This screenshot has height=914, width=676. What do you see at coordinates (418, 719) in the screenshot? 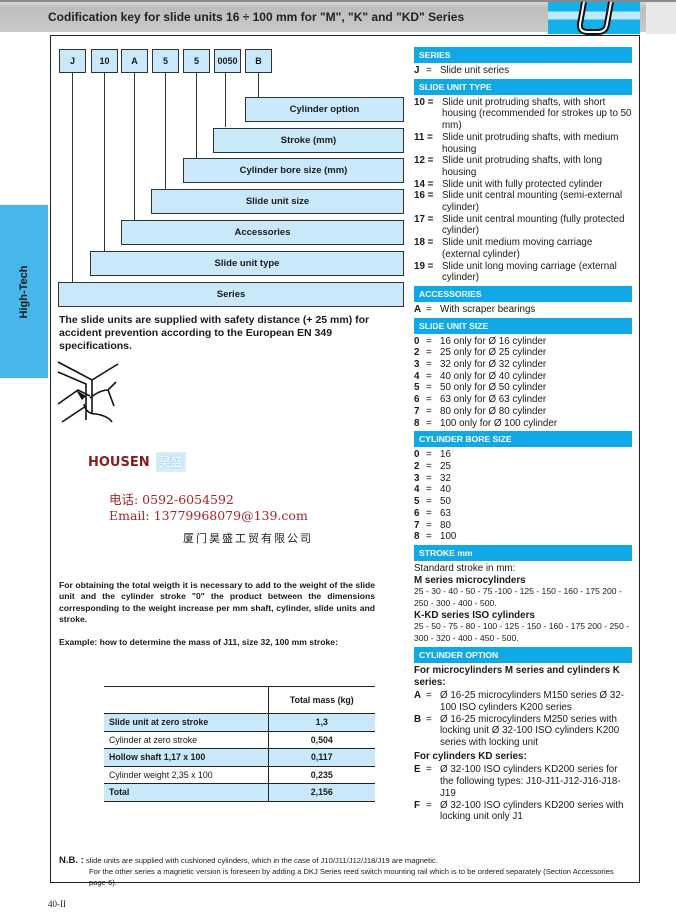
I see `legend-key: B` at bounding box center [418, 719].